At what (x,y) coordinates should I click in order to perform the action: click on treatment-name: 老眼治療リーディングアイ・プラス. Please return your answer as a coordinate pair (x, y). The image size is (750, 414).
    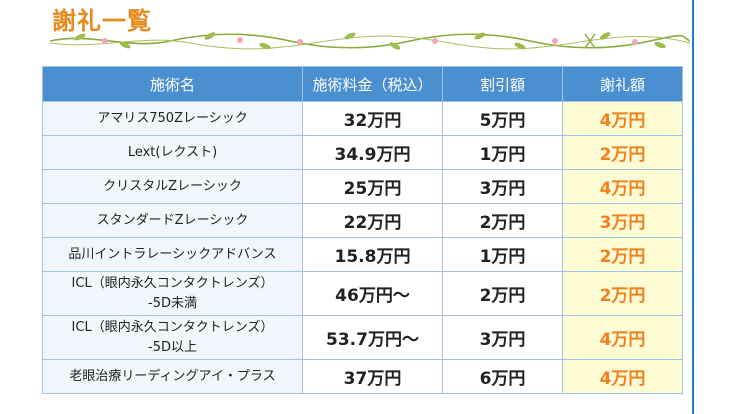
    Looking at the image, I should click on (172, 376).